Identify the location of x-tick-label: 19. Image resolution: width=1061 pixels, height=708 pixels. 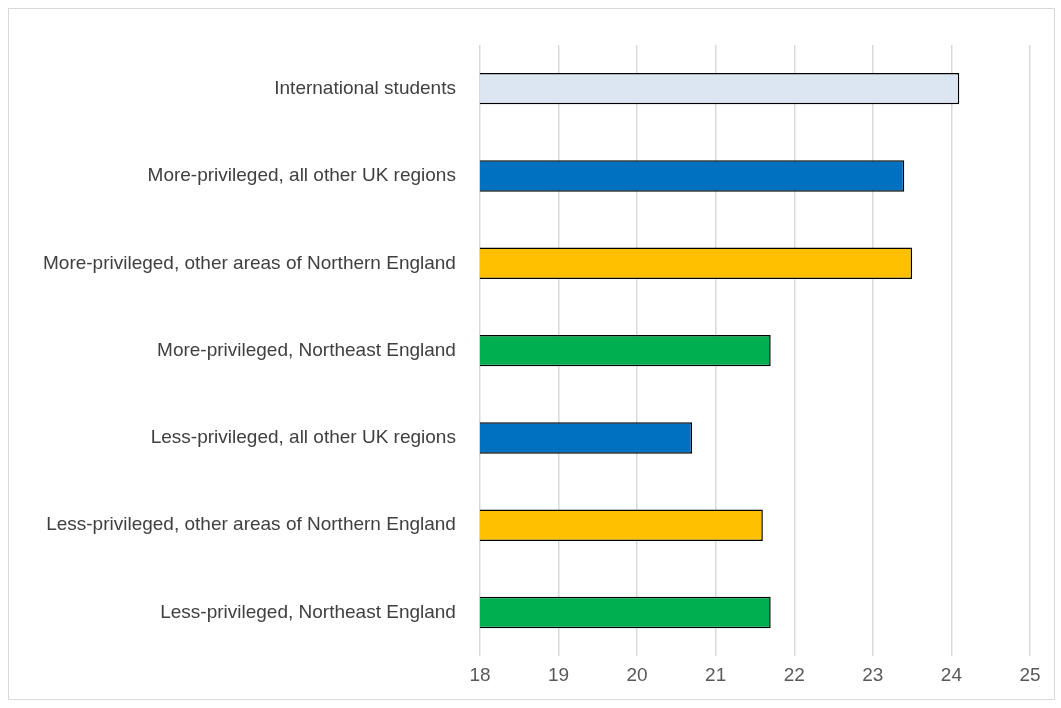
(558, 674).